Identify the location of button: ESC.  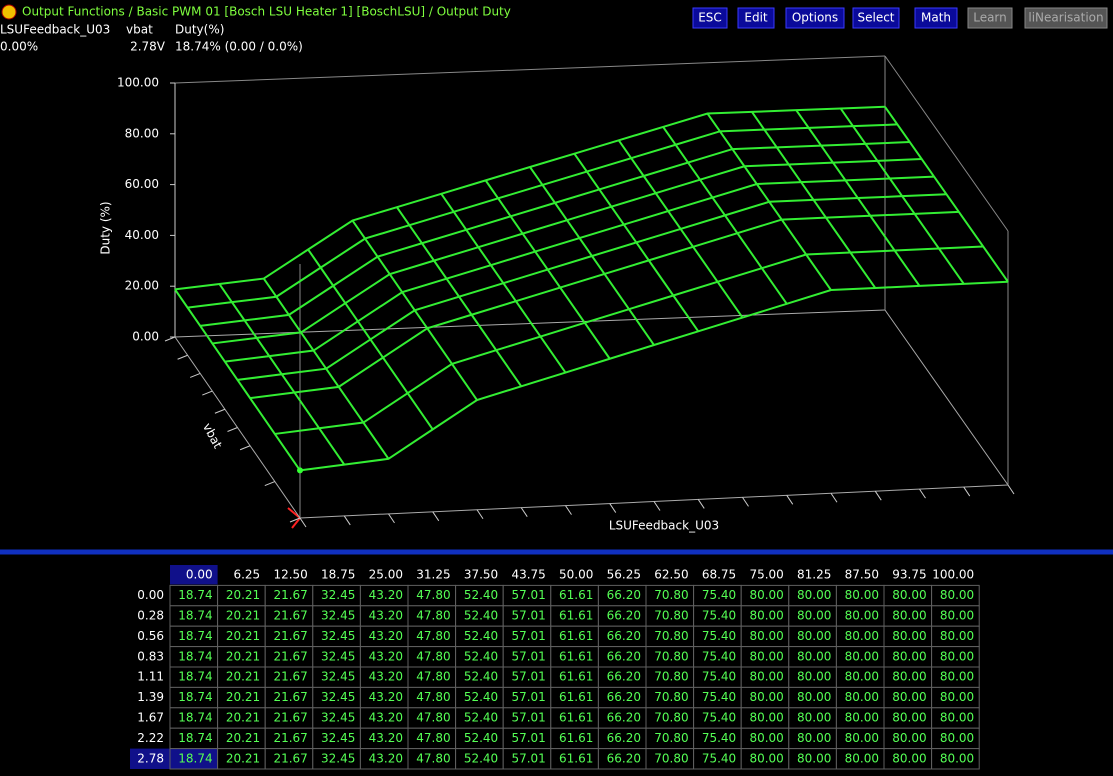
(710, 18).